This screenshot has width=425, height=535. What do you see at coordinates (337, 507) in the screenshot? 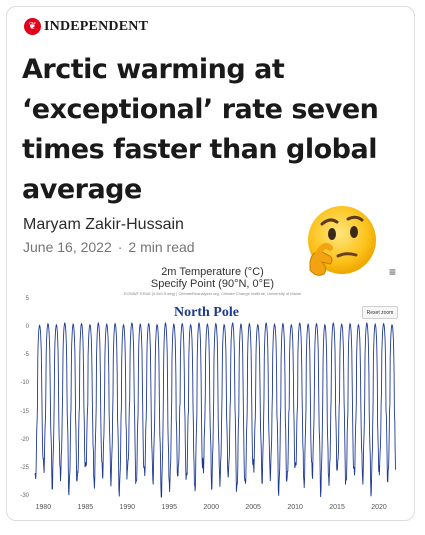
I see `x-tick-label: 2015` at bounding box center [337, 507].